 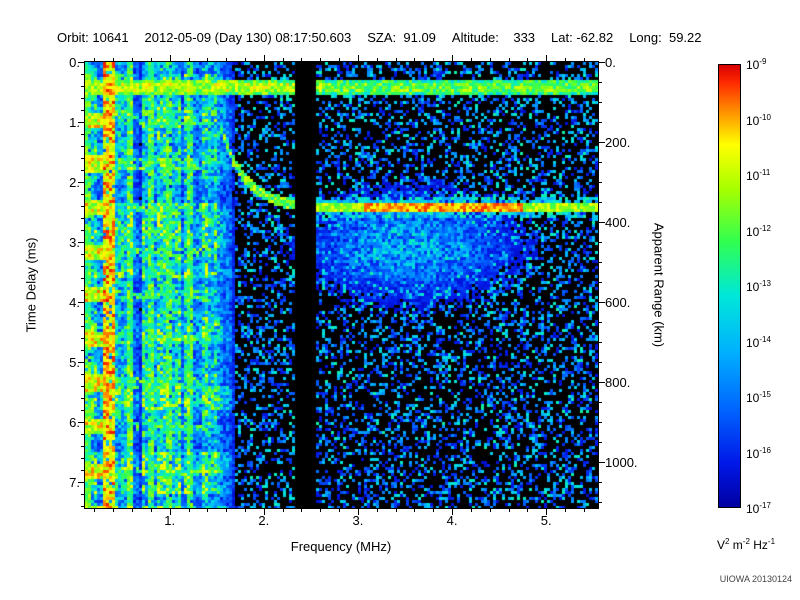 I want to click on y-tick-label: 1., so click(x=74, y=122).